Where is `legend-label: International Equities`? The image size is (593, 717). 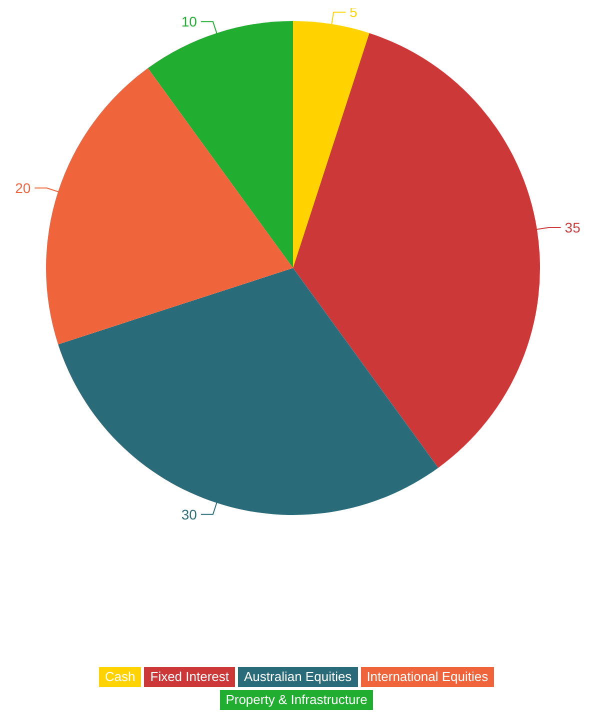
legend-label: International Equities is located at coordinates (430, 677).